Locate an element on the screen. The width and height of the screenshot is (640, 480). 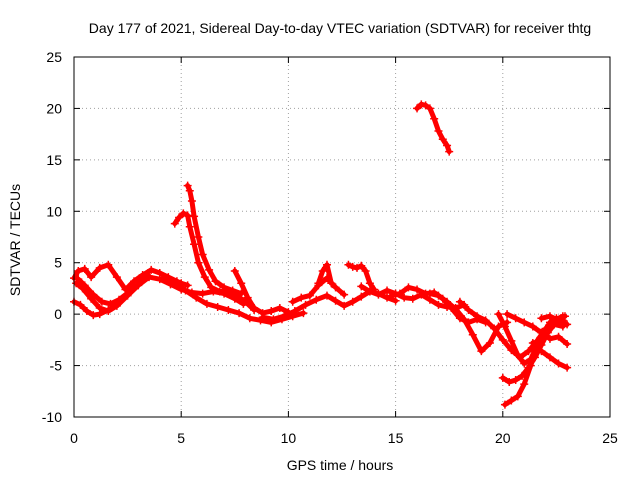
x-tick-label: 25 is located at coordinates (610, 438).